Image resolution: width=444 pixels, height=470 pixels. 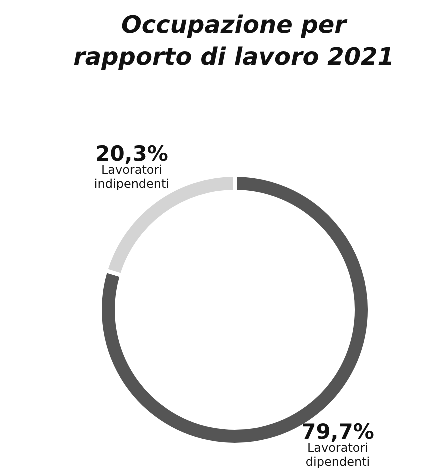 What do you see at coordinates (234, 41) in the screenshot?
I see `chart-title: Occupazione per rapporto di lavoro 2021` at bounding box center [234, 41].